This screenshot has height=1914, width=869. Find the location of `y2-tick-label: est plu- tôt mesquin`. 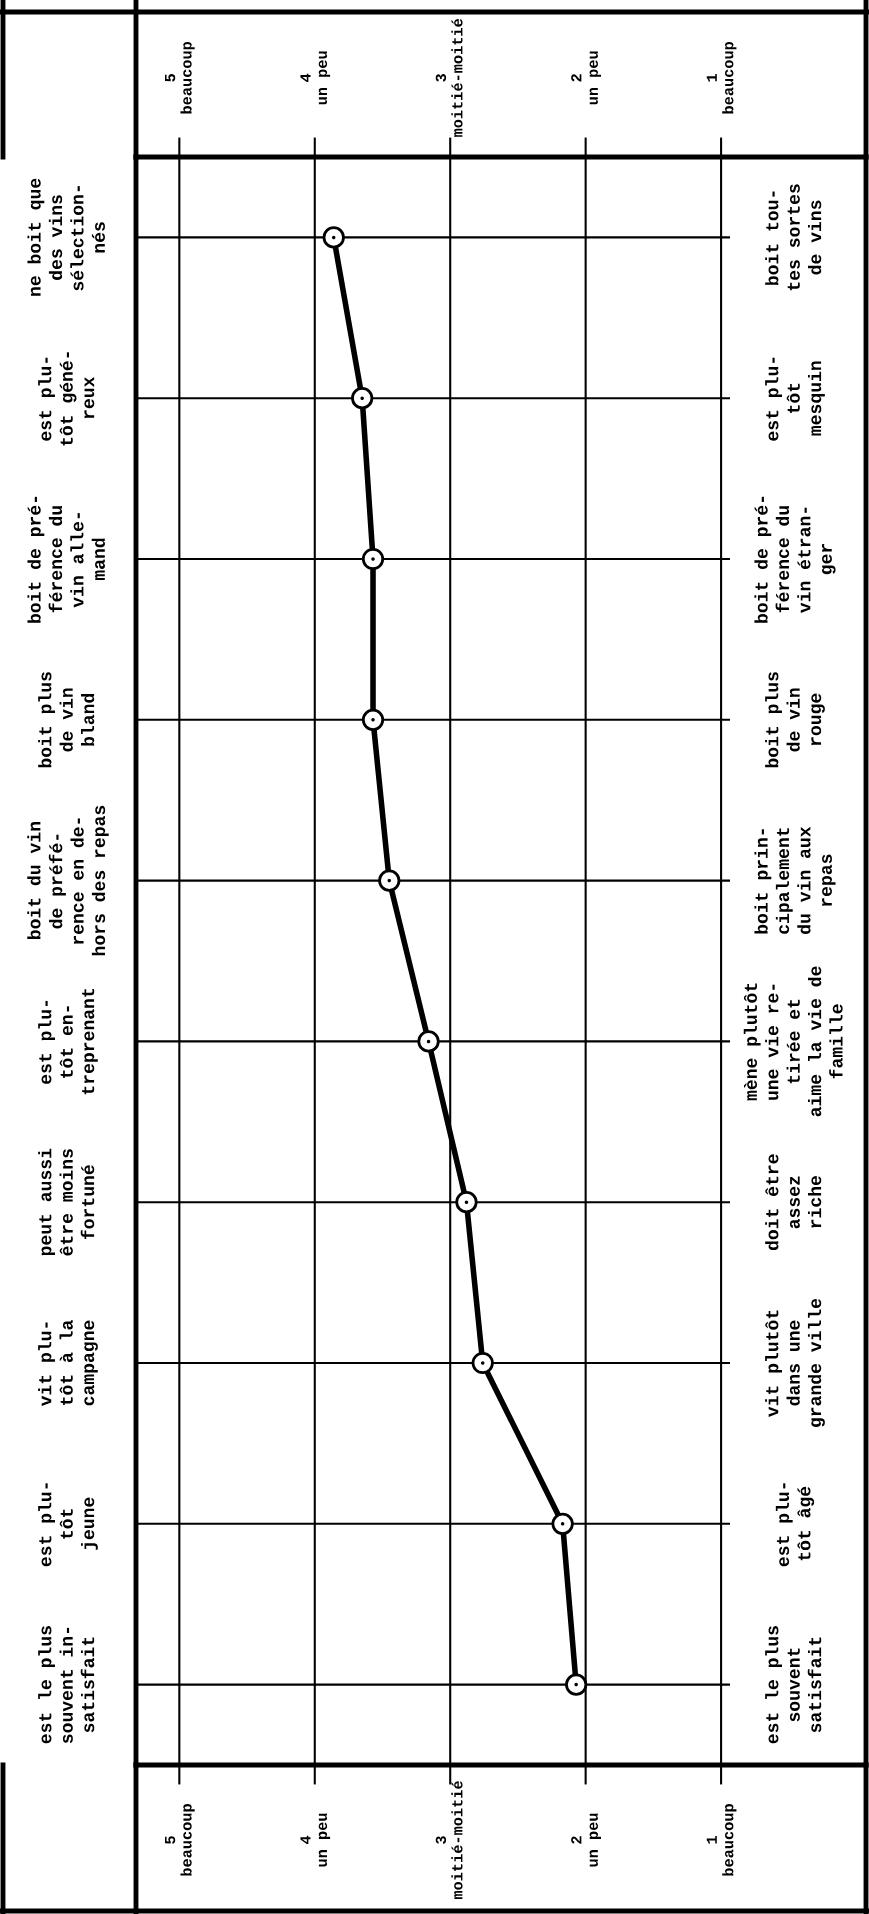

y2-tick-label: est plu- tôt mesquin is located at coordinates (795, 399).